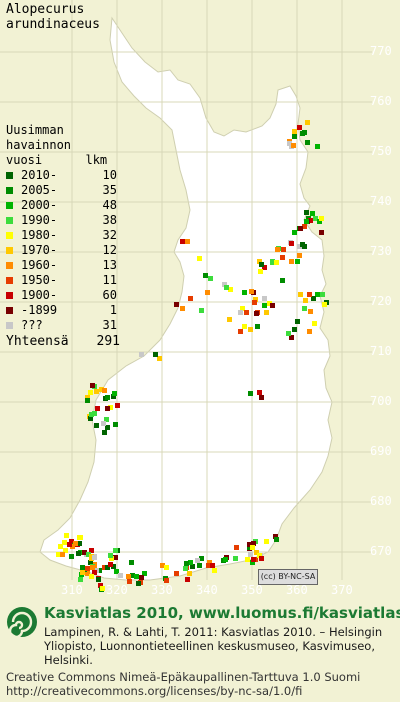  I want to click on y-grid-label: 740, so click(381, 201).